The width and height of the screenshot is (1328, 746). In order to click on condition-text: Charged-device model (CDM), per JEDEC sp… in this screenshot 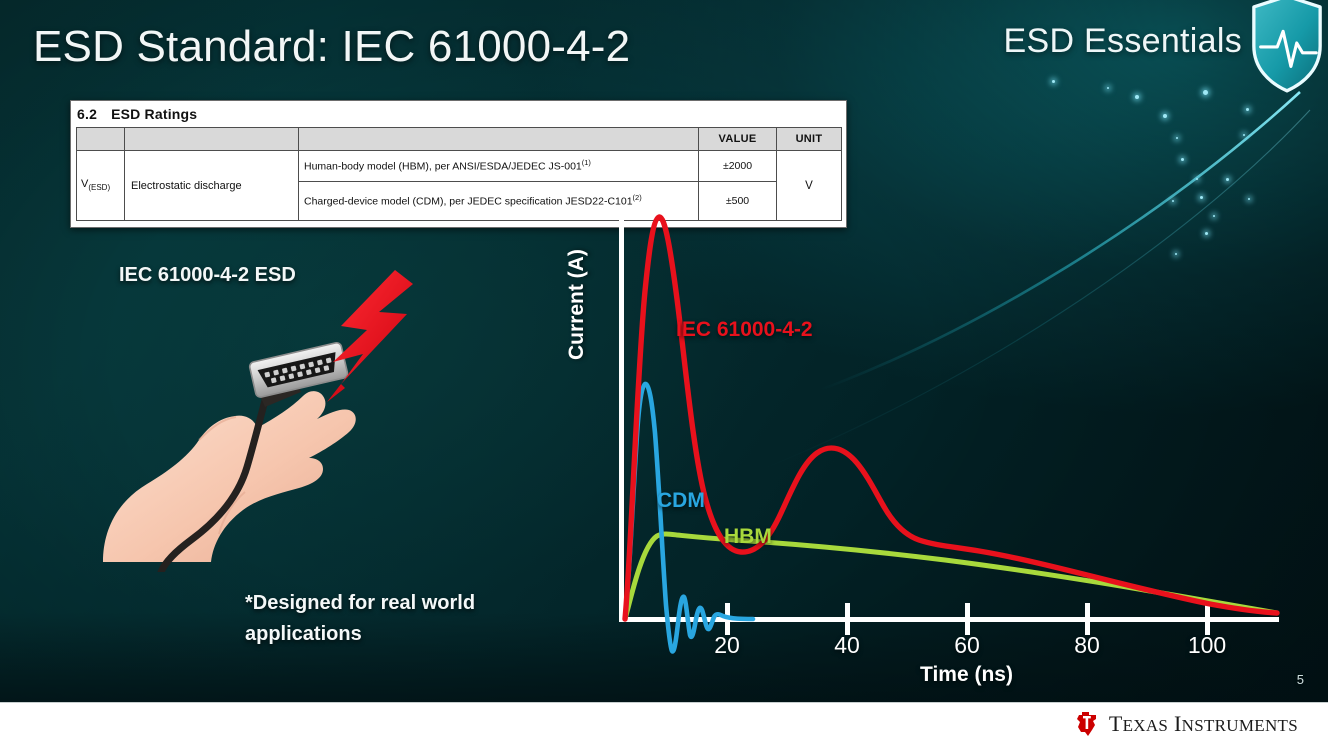, I will do `click(468, 201)`.